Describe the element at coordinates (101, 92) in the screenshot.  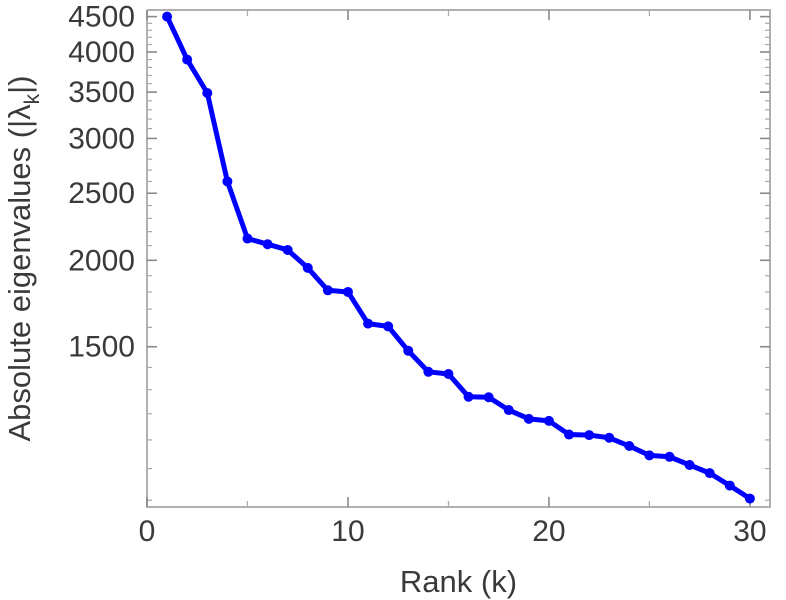
I see `y-tick-label: 3500` at that location.